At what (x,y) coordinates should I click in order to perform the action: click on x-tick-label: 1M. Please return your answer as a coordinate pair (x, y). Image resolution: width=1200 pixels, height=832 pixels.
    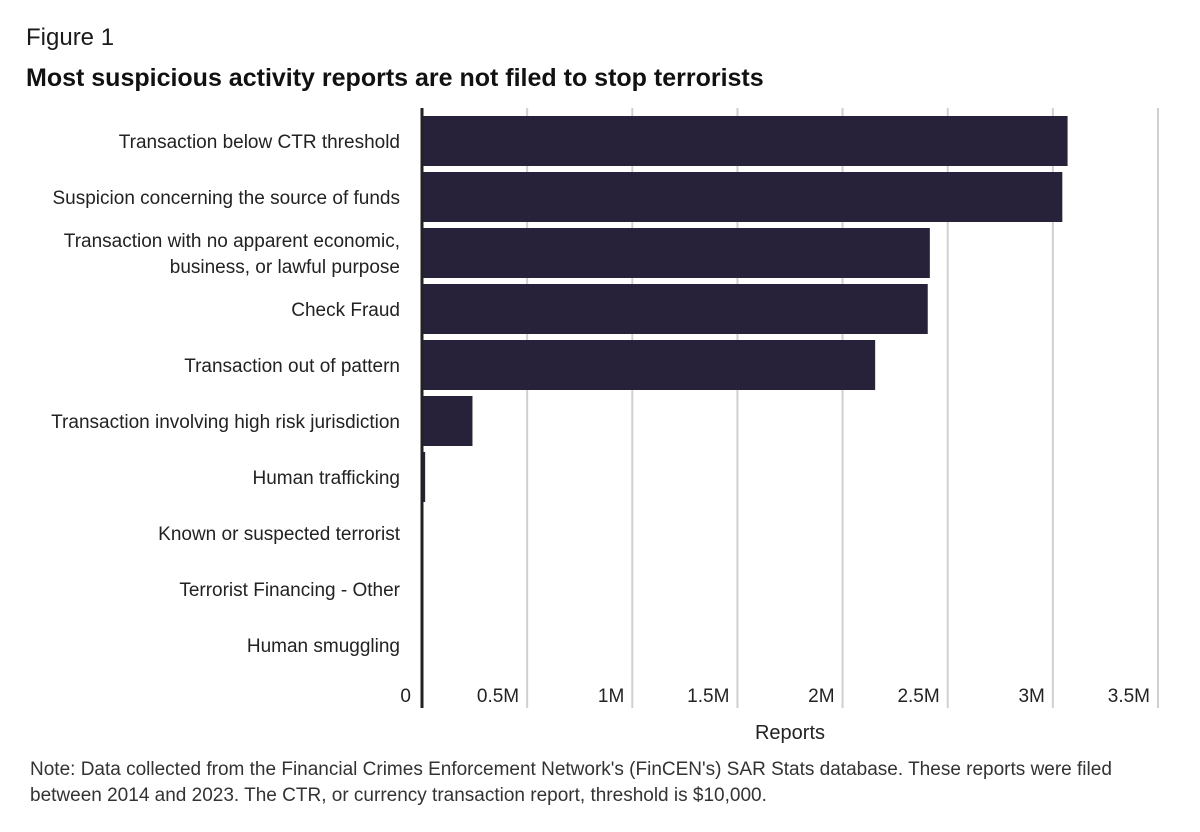
    Looking at the image, I should click on (611, 696).